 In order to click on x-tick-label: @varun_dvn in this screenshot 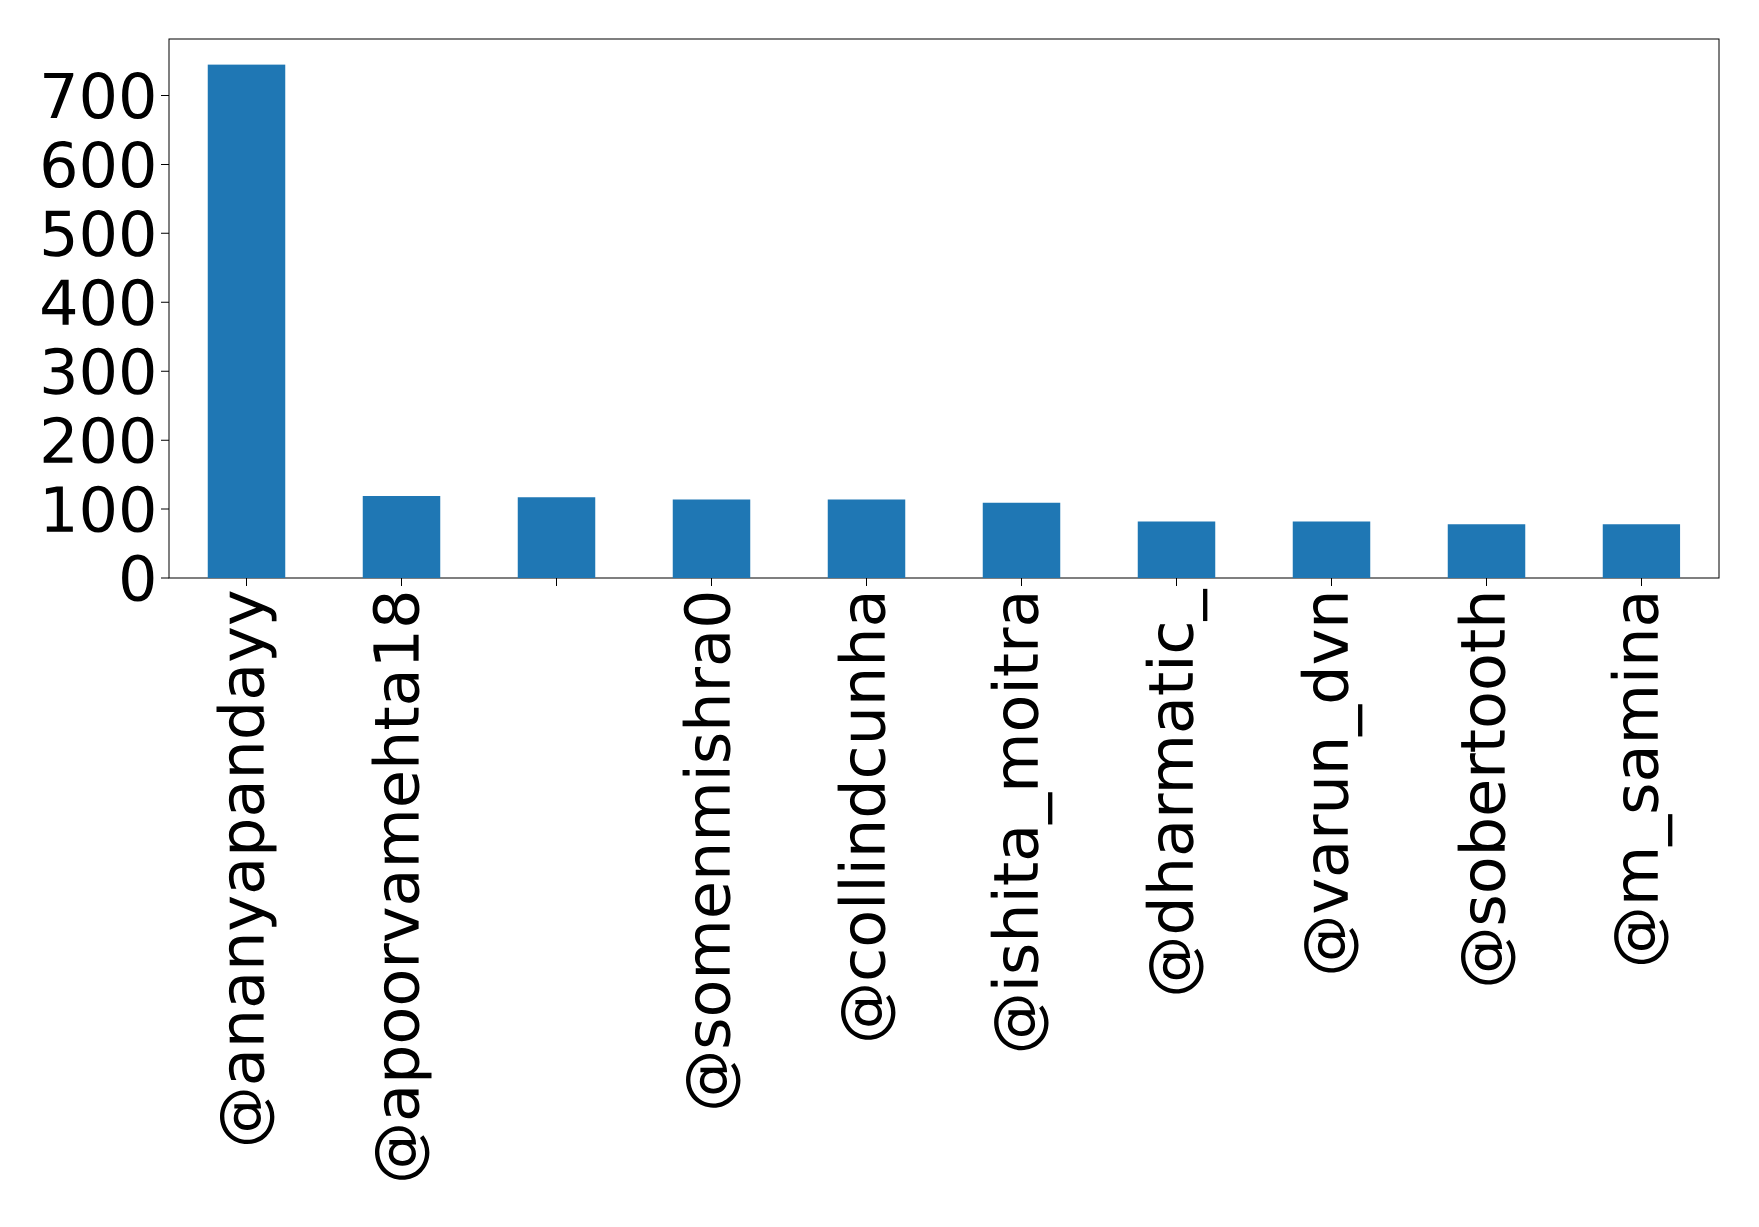, I will do `click(1331, 783)`.